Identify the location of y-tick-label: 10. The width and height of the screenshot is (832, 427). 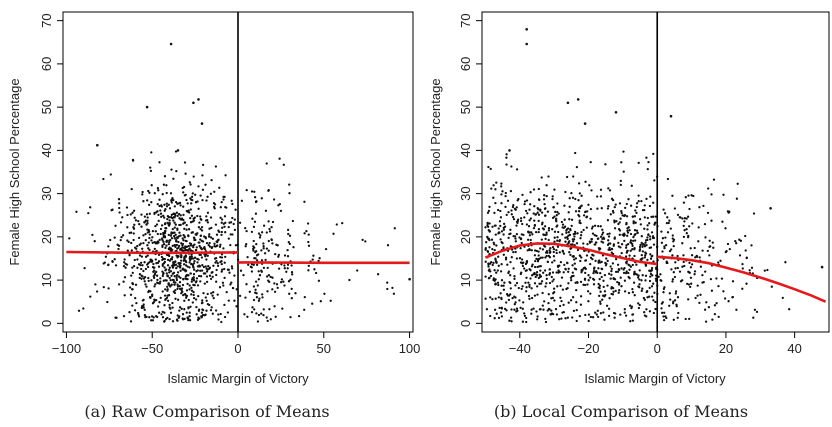
(465, 280).